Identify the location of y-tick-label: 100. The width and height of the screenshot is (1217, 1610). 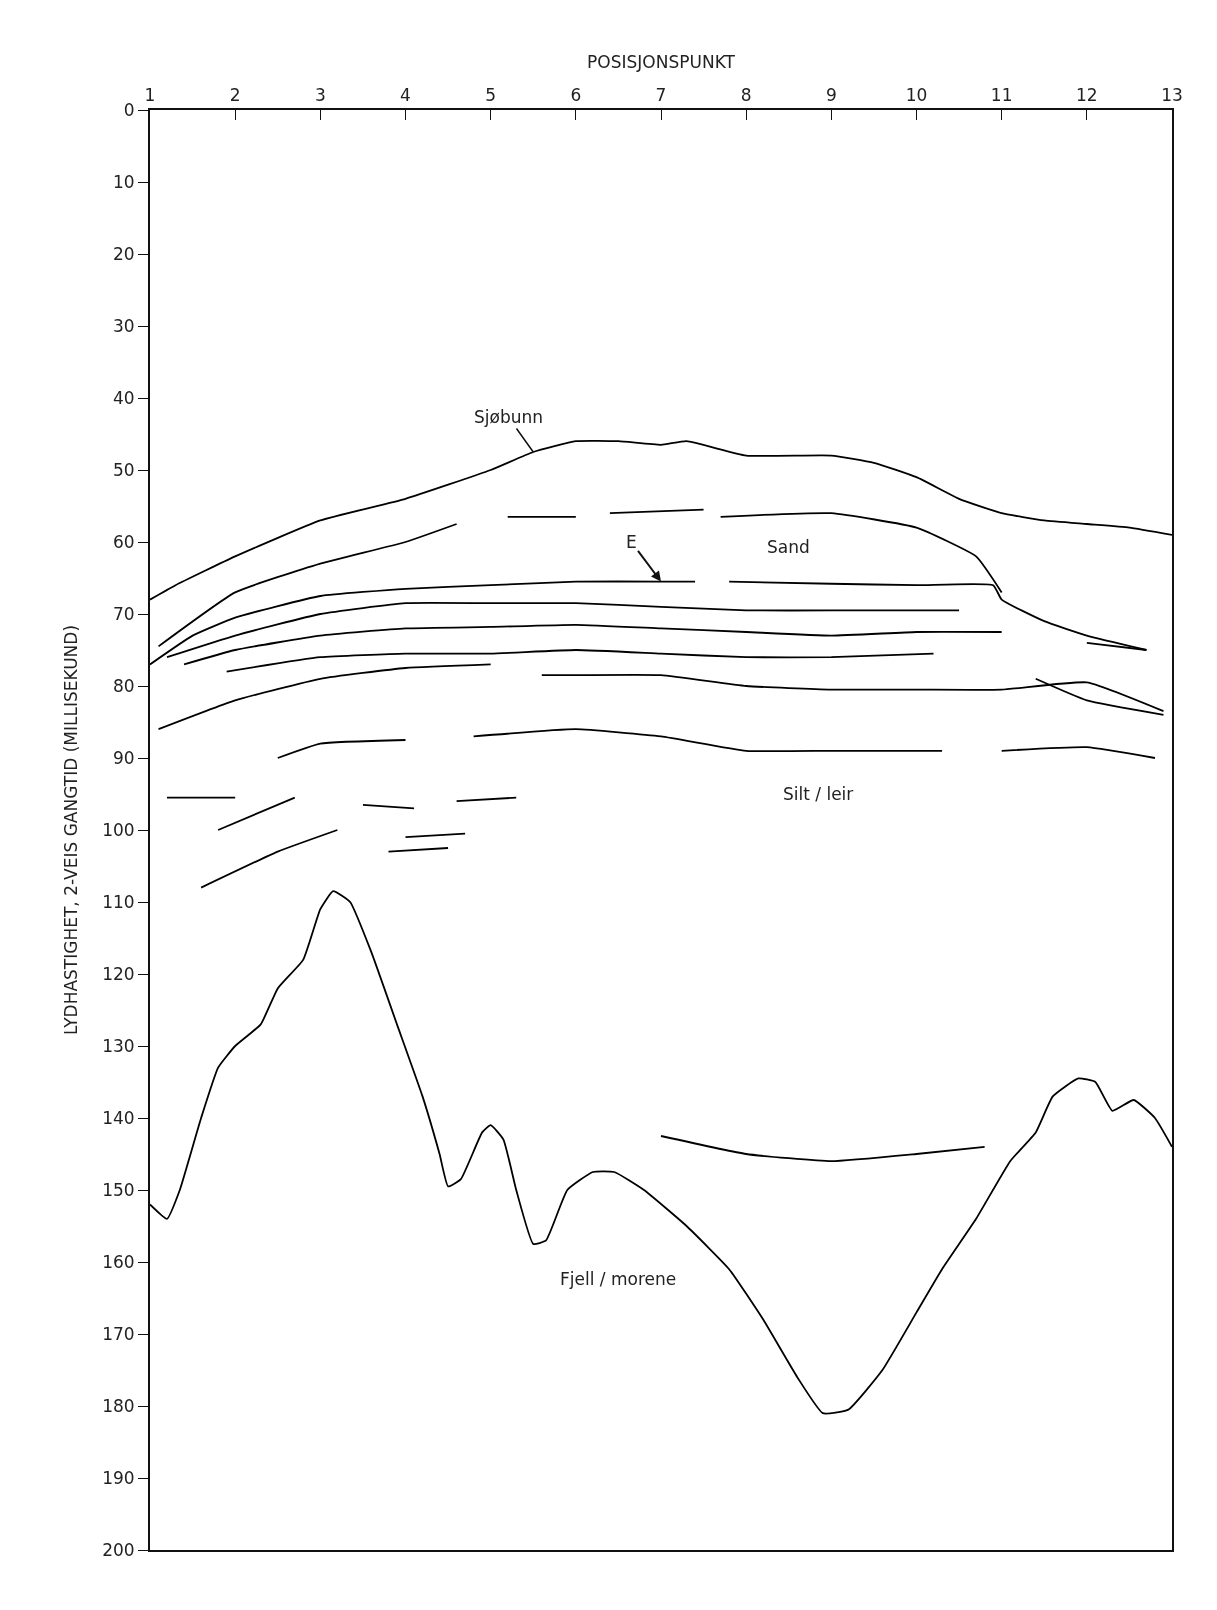
(118, 829).